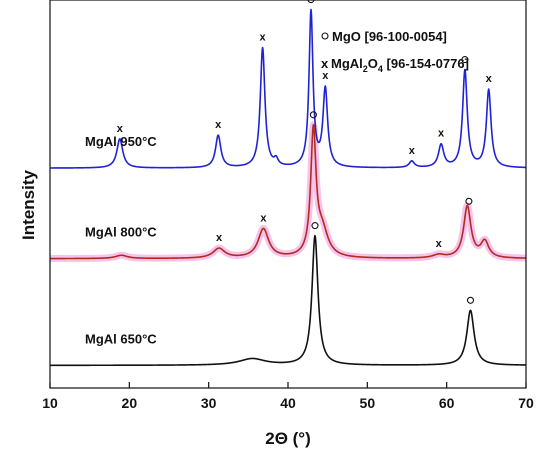 This screenshot has width=550, height=455. Describe the element at coordinates (28, 205) in the screenshot. I see `y-axis-label: Intensity` at that location.